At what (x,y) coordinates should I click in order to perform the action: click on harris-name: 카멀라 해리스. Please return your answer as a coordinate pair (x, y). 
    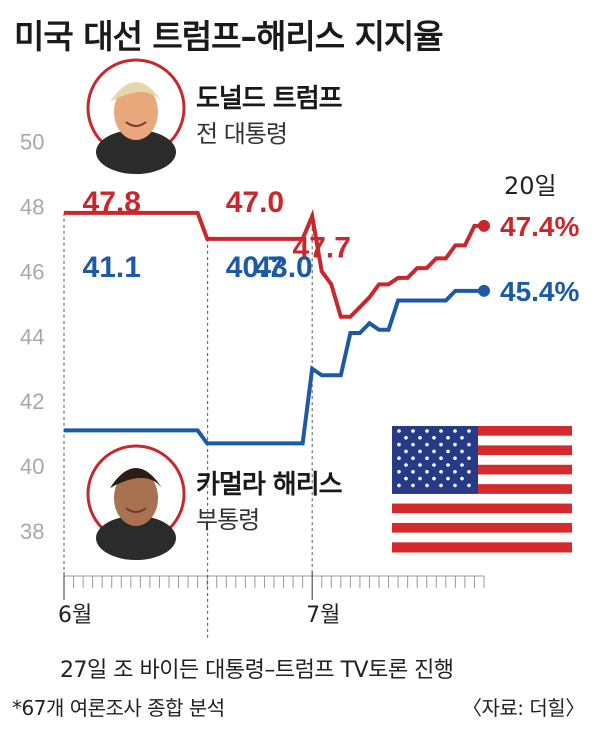
    Looking at the image, I should click on (269, 485).